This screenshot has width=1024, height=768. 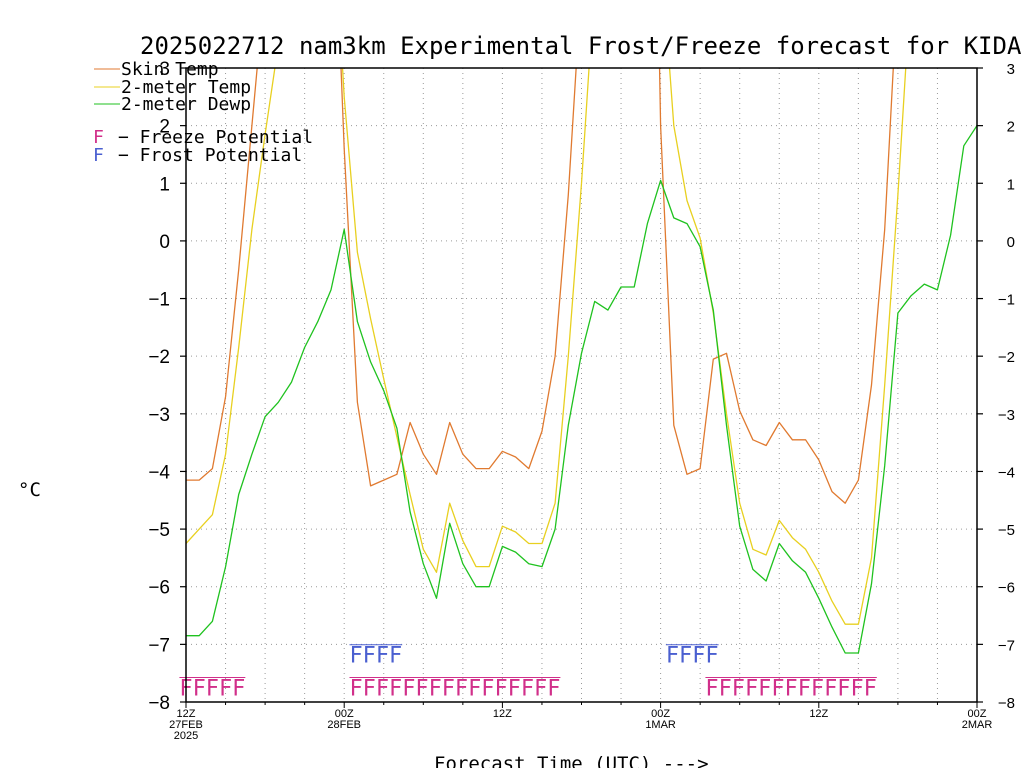 What do you see at coordinates (164, 69) in the screenshot?
I see `y-tick-label-left: 3` at bounding box center [164, 69].